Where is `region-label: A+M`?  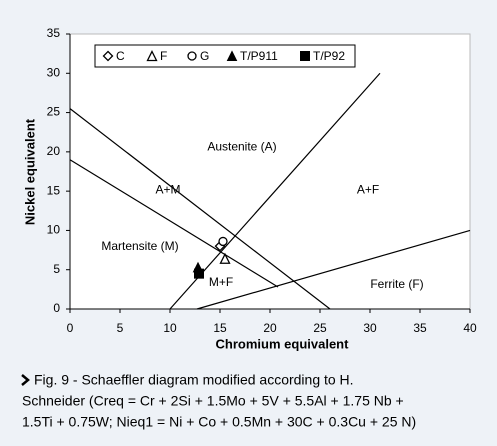
region-label: A+M is located at coordinates (167, 190).